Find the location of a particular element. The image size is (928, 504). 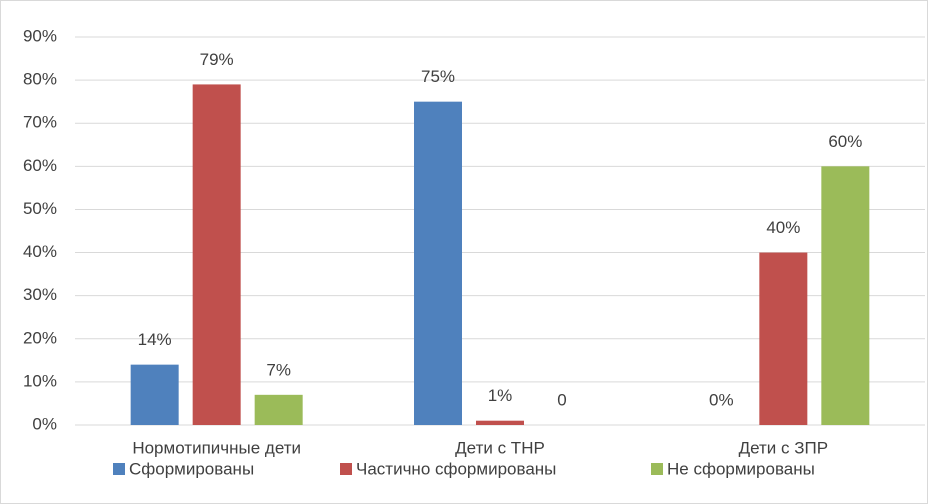

value-label: 0% is located at coordinates (721, 399).